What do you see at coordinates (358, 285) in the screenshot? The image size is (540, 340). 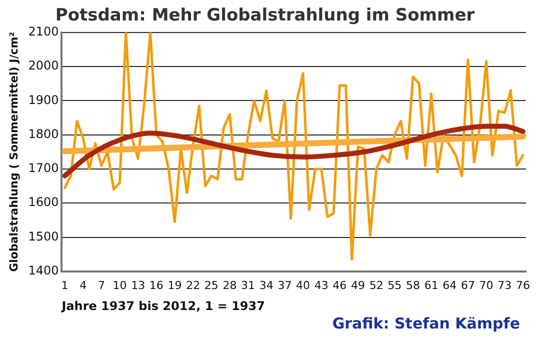 I see `x-tick-label: 49` at bounding box center [358, 285].